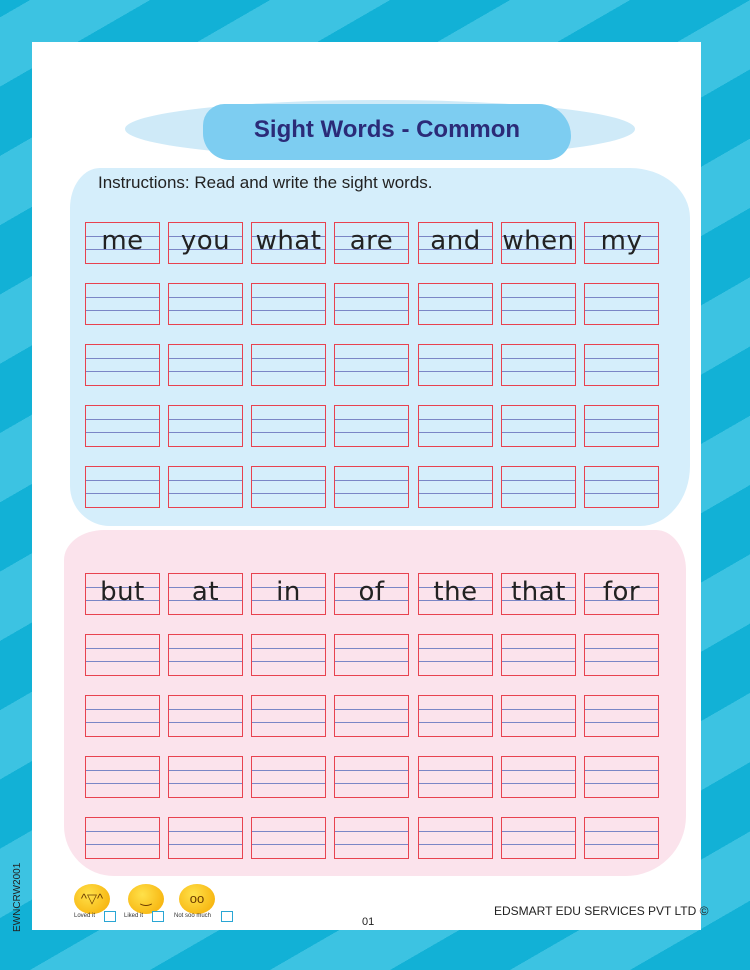  I want to click on rating-label: Liked it, so click(134, 916).